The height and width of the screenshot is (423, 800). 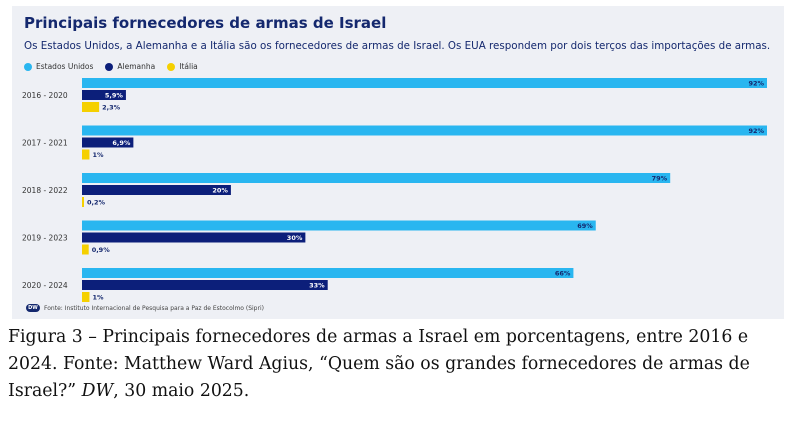 What do you see at coordinates (98, 155) in the screenshot?
I see `data-label-italia-1: 1%` at bounding box center [98, 155].